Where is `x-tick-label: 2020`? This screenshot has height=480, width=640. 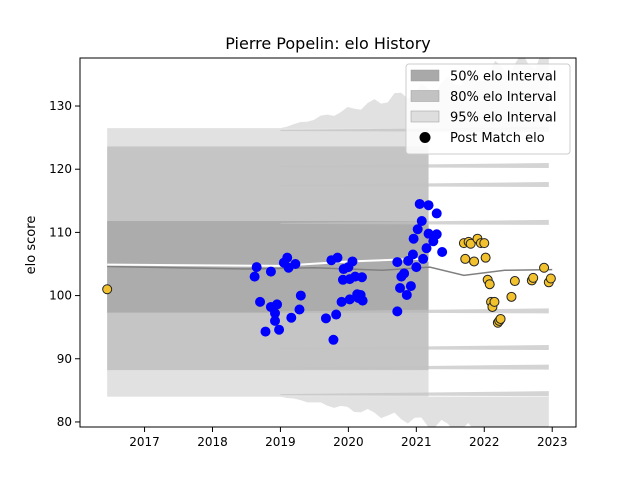
x-tick-label: 2020 is located at coordinates (348, 442).